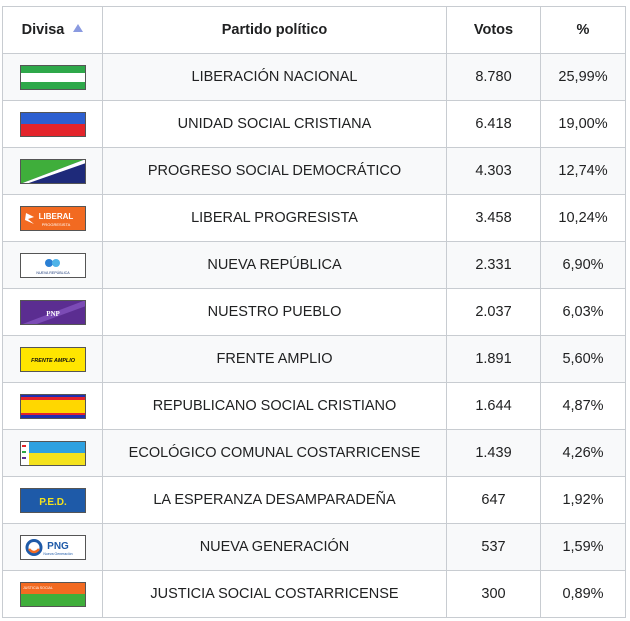  I want to click on fa-flag-icon: FRENTE AMPLIO, so click(52, 359).